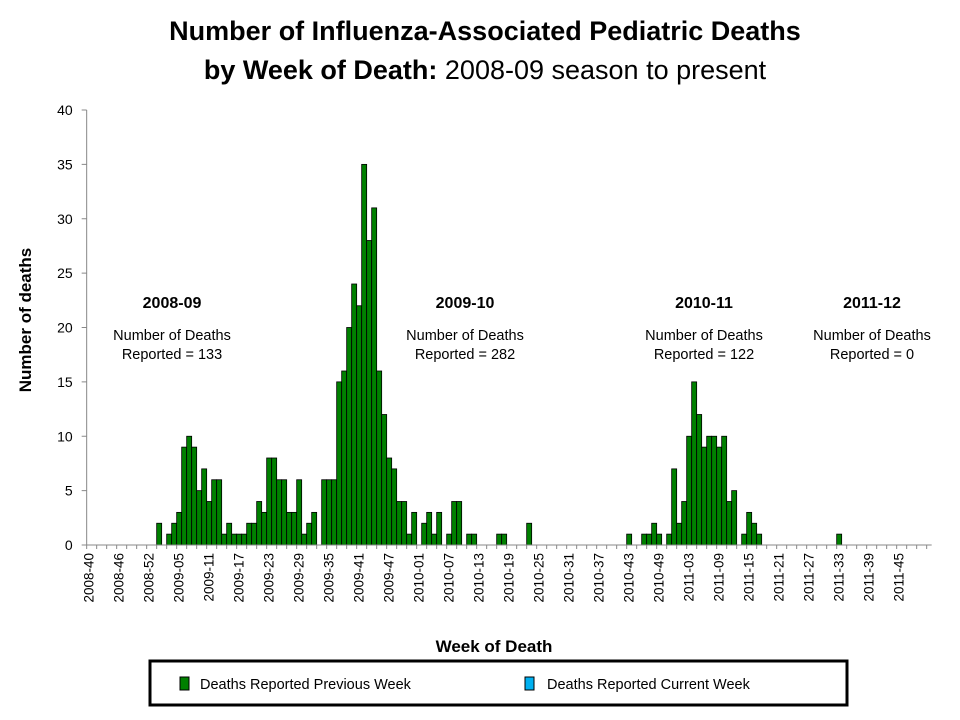  I want to click on x-tick-label: 2009-23, so click(269, 578).